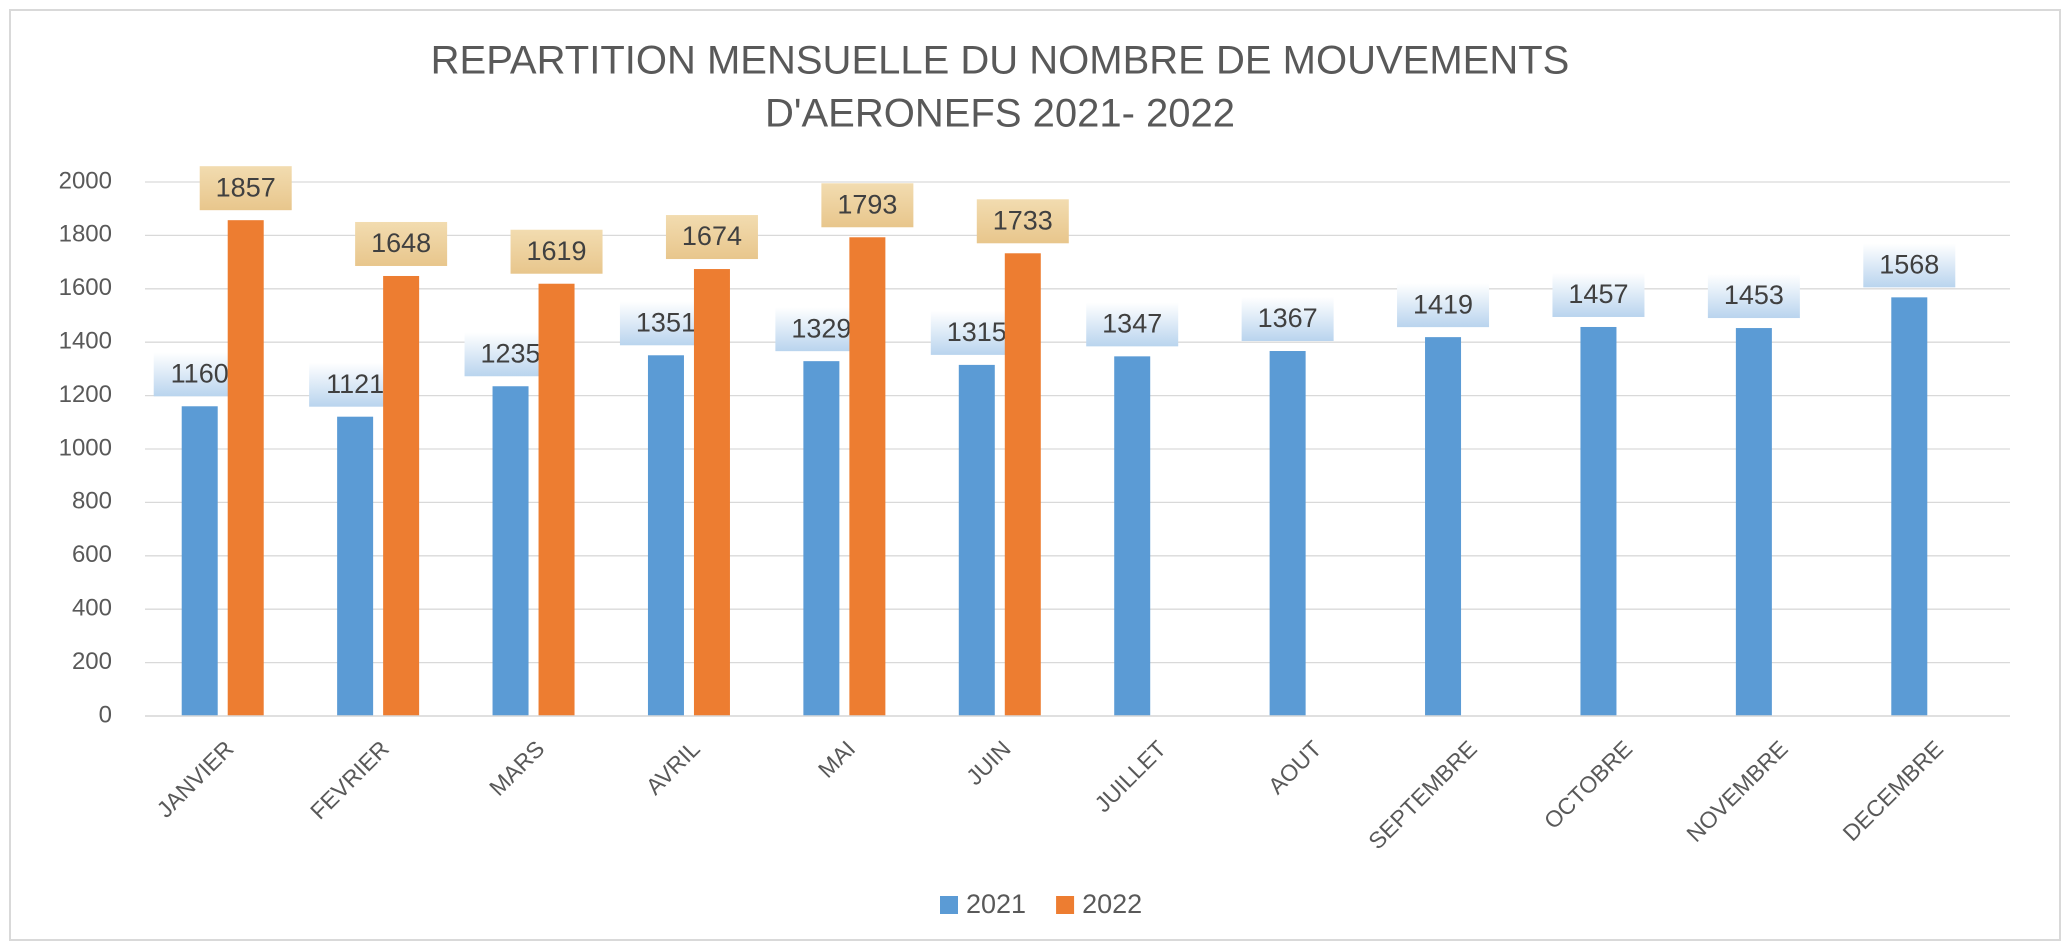 The image size is (2067, 944). Describe the element at coordinates (85, 341) in the screenshot. I see `y-tick-label: 1400` at that location.